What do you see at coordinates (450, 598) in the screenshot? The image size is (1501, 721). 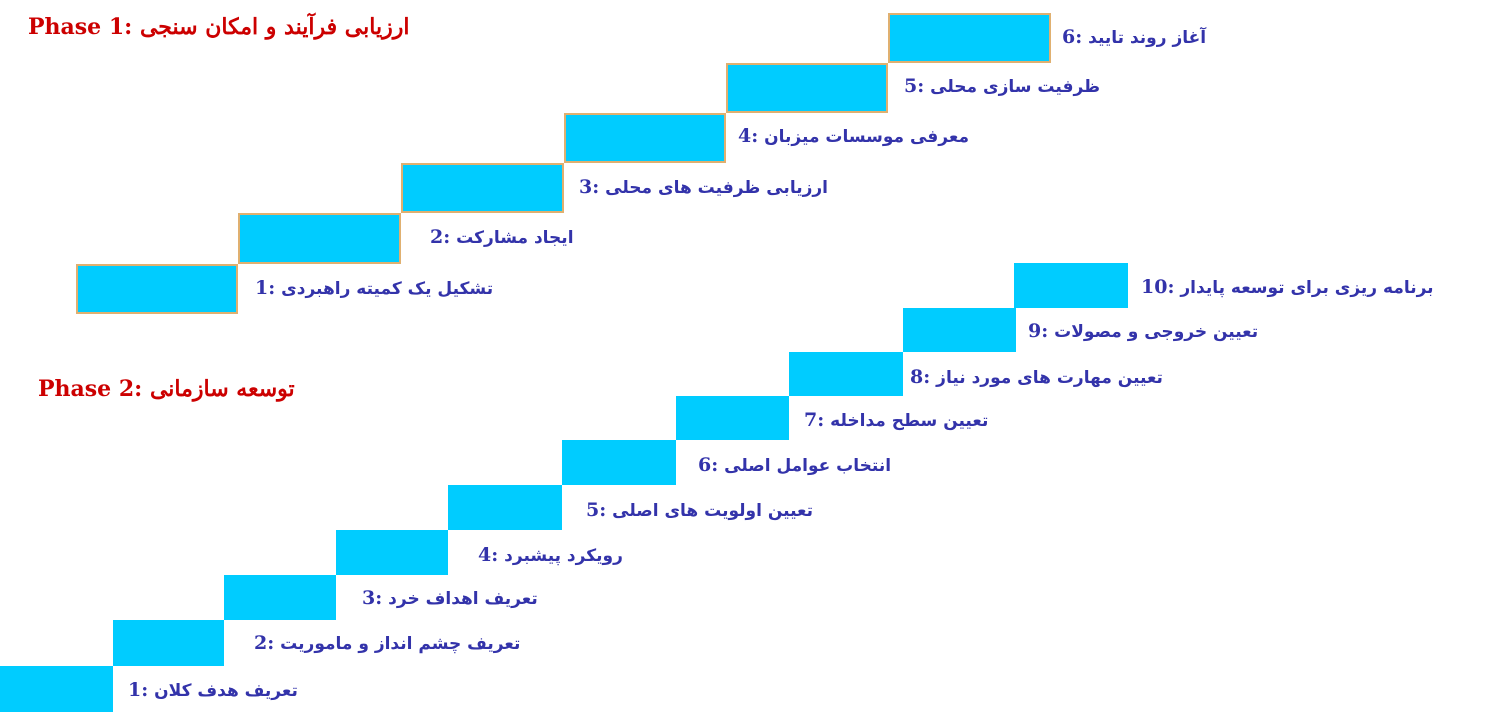 I see `phase2-step-3-label: 3: تعریف اهداف خرد` at bounding box center [450, 598].